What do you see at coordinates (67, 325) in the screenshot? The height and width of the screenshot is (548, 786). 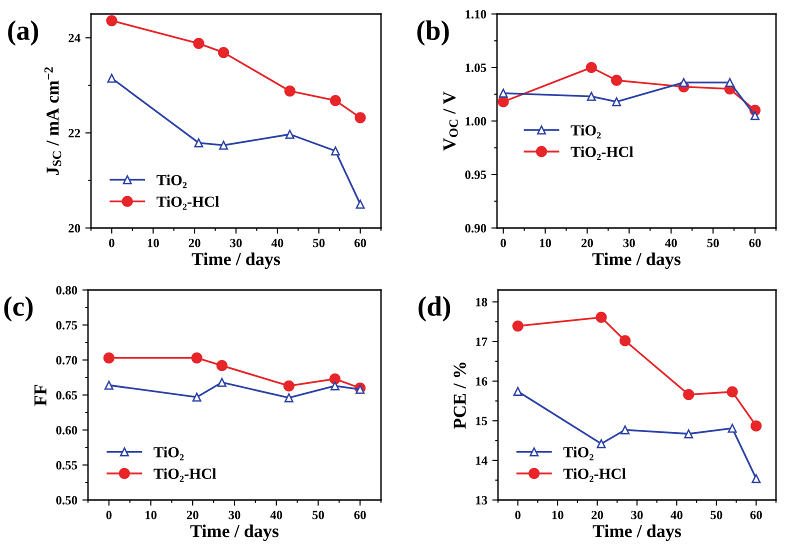 I see `y-tick-label: 0.75` at bounding box center [67, 325].